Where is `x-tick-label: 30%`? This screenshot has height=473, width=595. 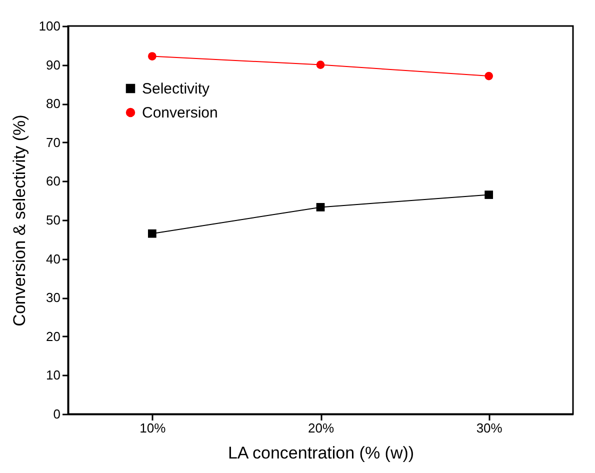
x-tick-label: 30% is located at coordinates (489, 428).